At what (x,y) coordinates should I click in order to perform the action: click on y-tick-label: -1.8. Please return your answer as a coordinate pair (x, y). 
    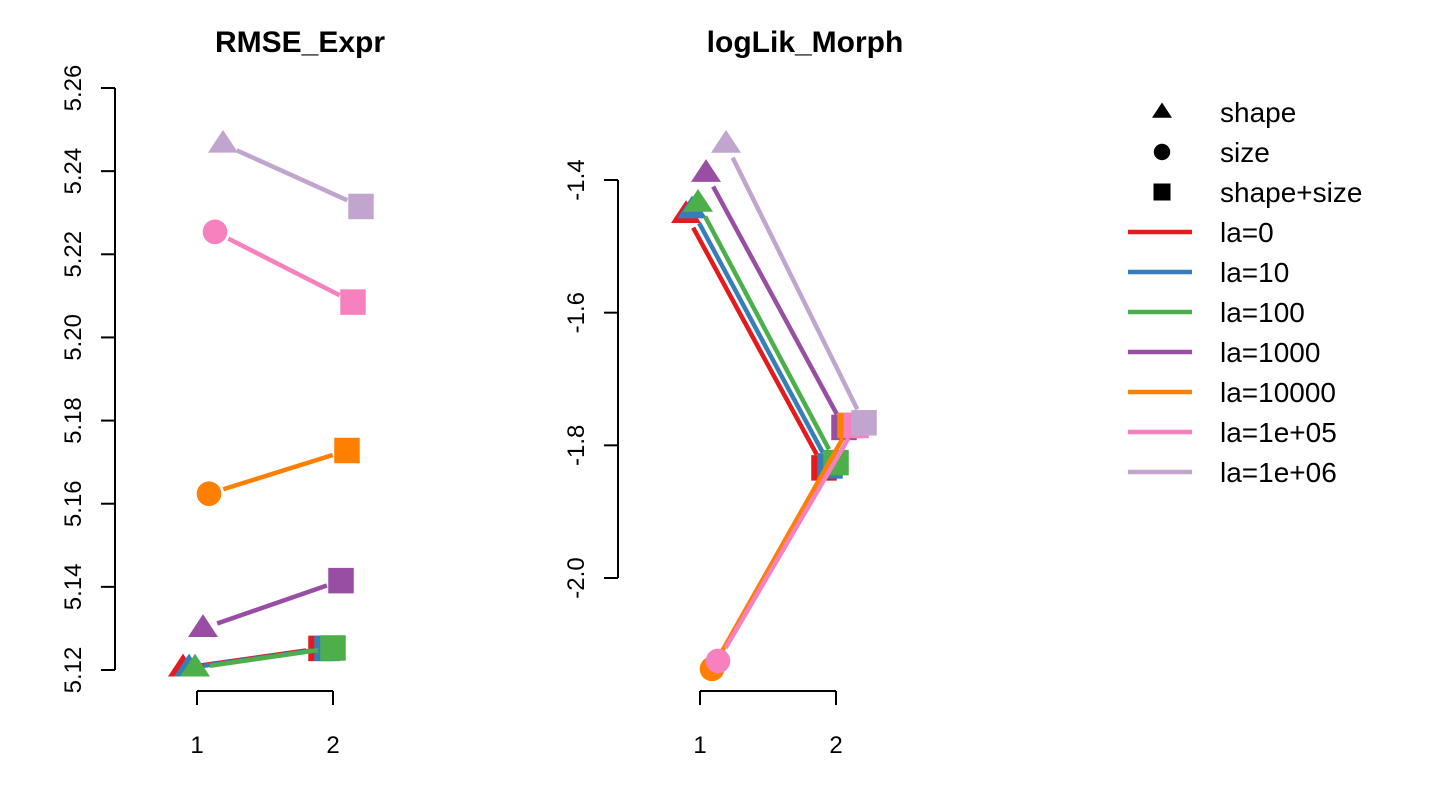
    Looking at the image, I should click on (576, 445).